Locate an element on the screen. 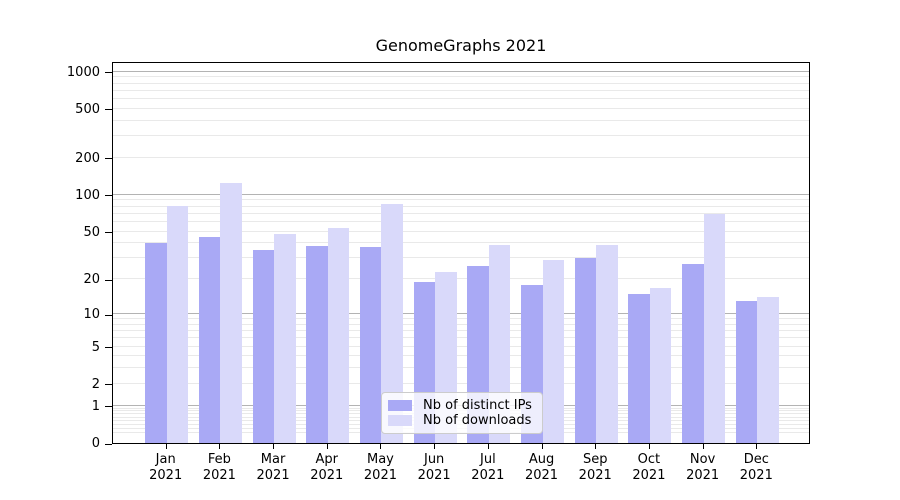 The image size is (900, 500). x-tick-label-mar: Mar 2021 is located at coordinates (273, 468).